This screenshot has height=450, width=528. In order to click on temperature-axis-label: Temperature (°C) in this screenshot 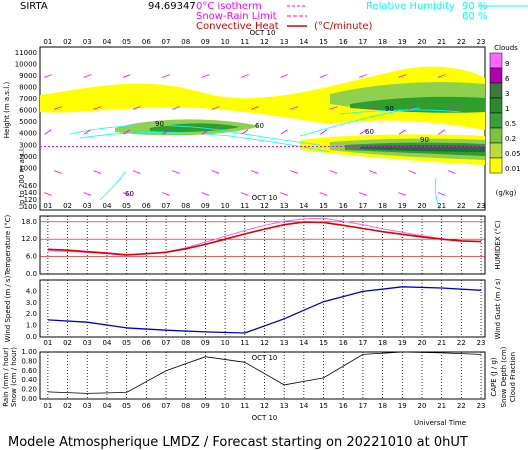, I will do `click(8, 246)`.